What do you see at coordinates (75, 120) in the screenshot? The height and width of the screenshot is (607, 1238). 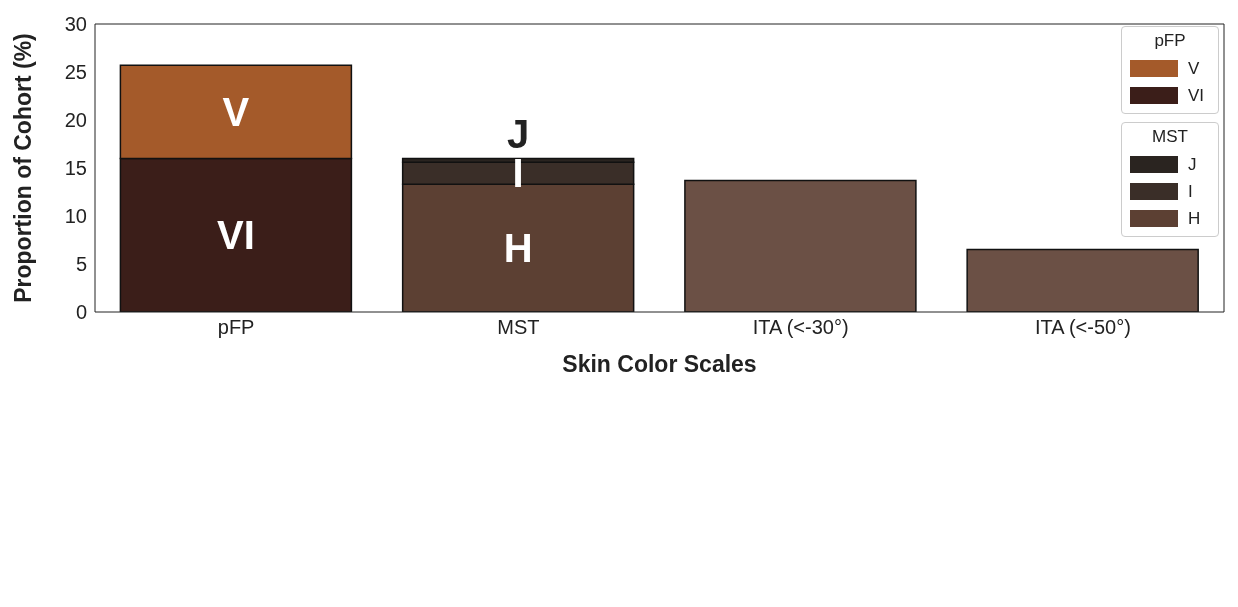 I see `y-tick-label: 20` at bounding box center [75, 120].